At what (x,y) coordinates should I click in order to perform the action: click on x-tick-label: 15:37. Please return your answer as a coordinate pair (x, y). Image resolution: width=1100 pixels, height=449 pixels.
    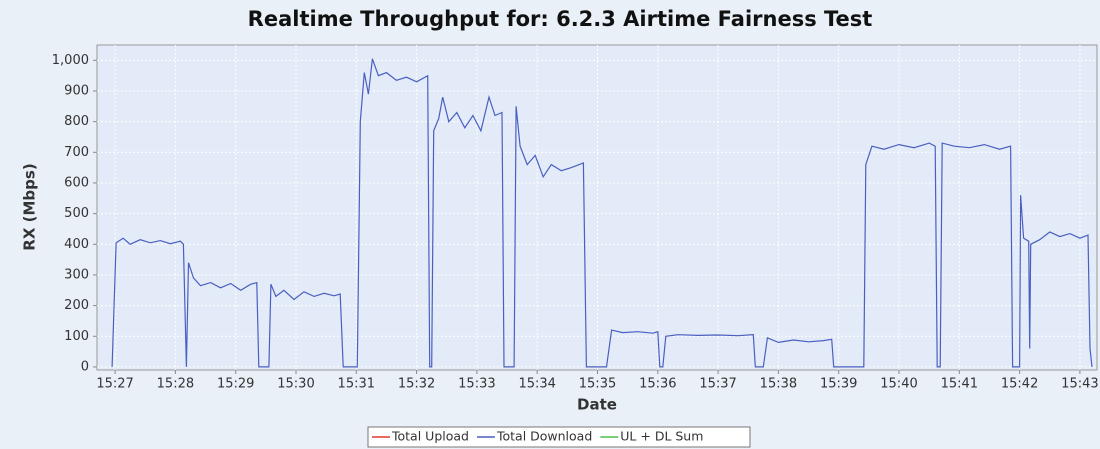
    Looking at the image, I should click on (717, 384).